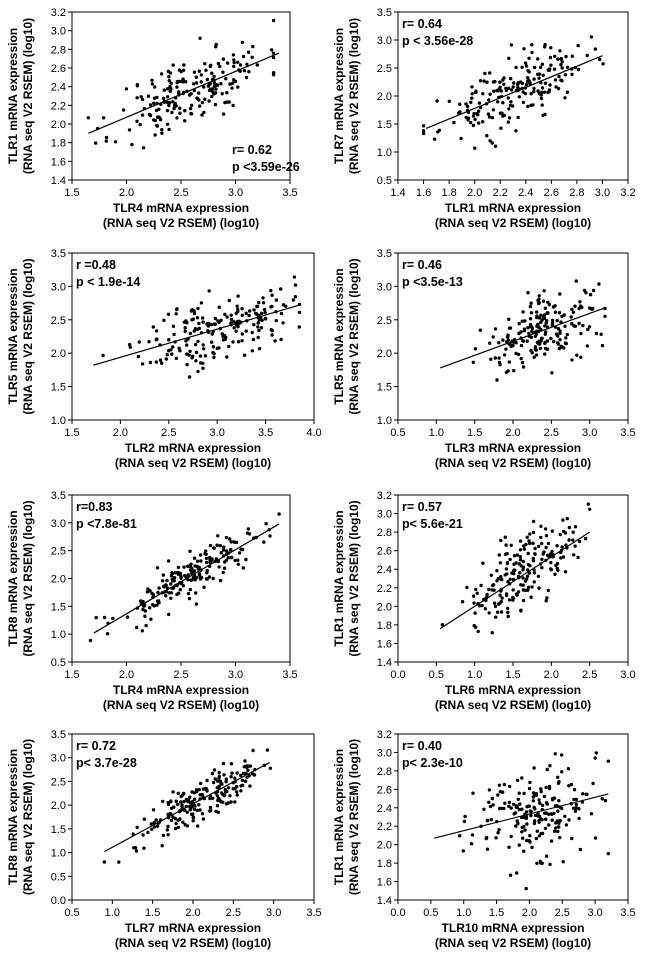 The image size is (650, 961). Describe the element at coordinates (96, 746) in the screenshot. I see `r-value-label: r= 0.72` at that location.